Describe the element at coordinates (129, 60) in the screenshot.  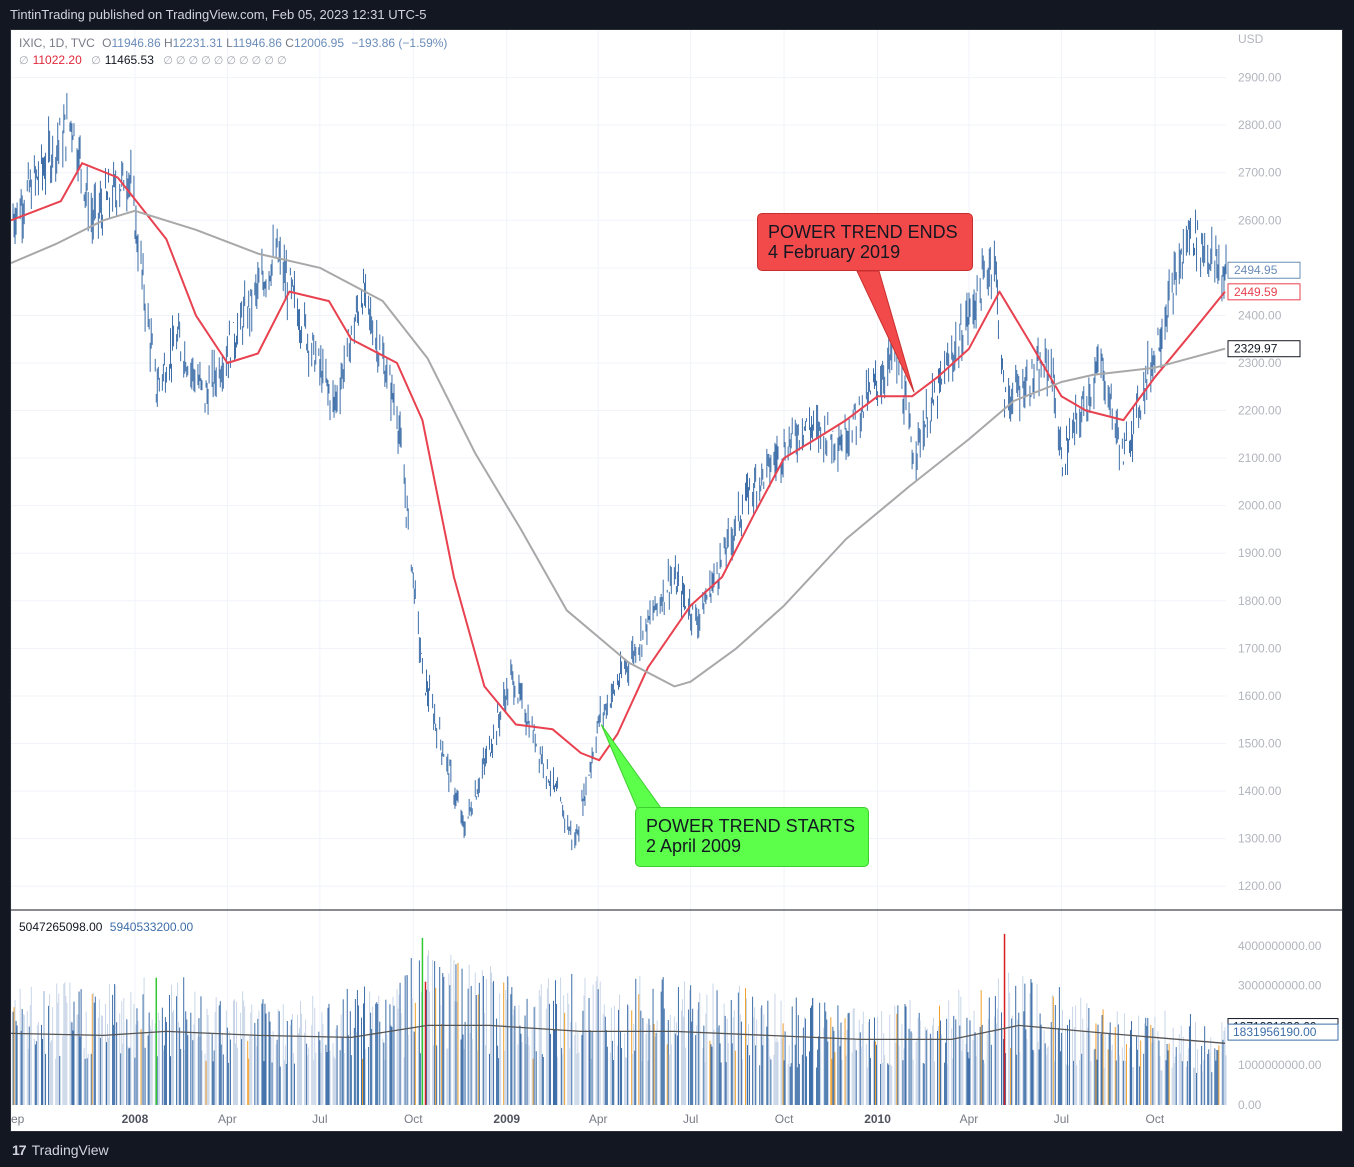
I see `legend-ma-slow: 11465.53` at that location.